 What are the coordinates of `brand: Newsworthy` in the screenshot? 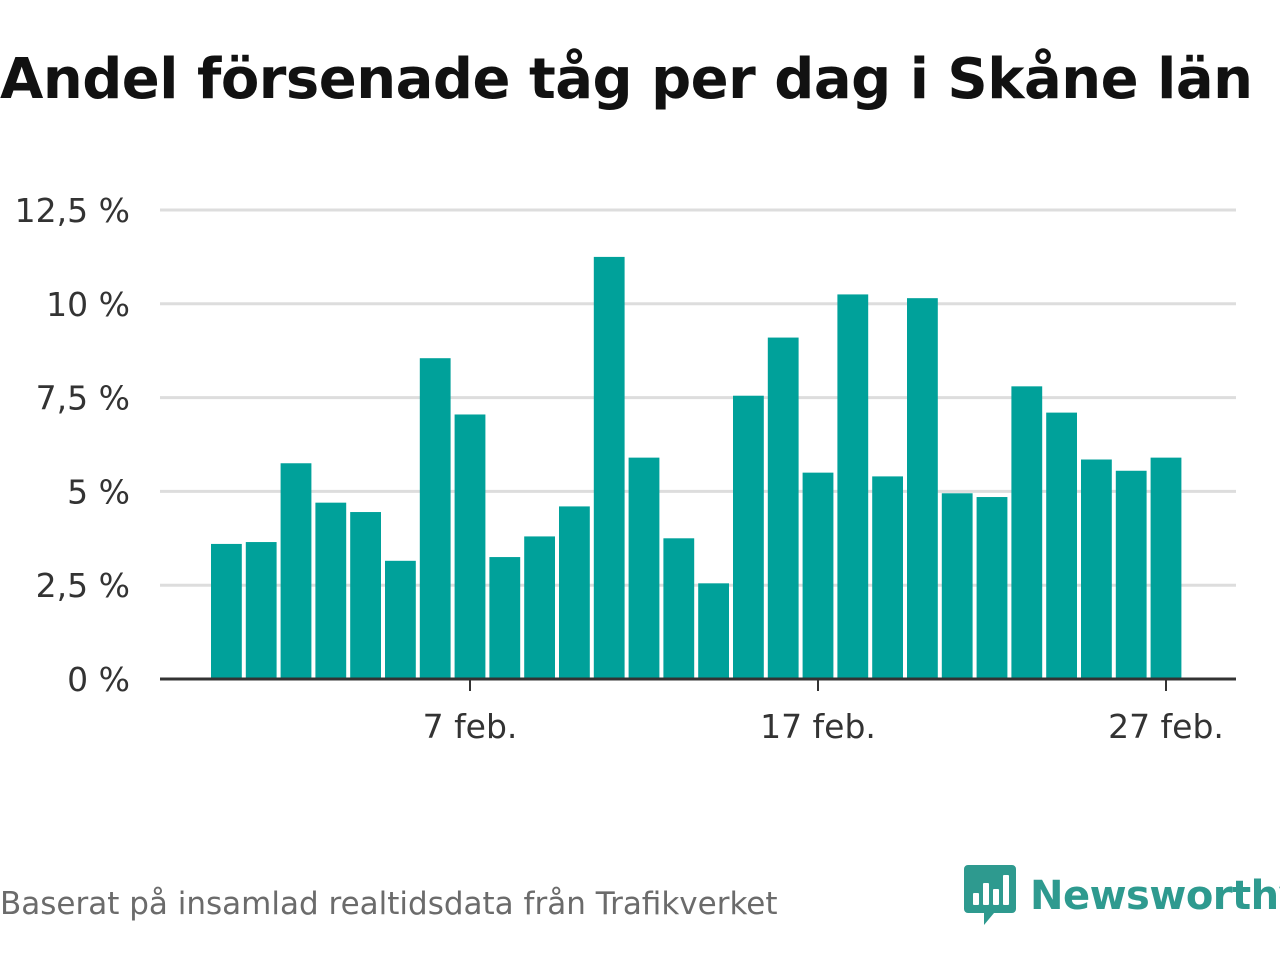 It's located at (1122, 896).